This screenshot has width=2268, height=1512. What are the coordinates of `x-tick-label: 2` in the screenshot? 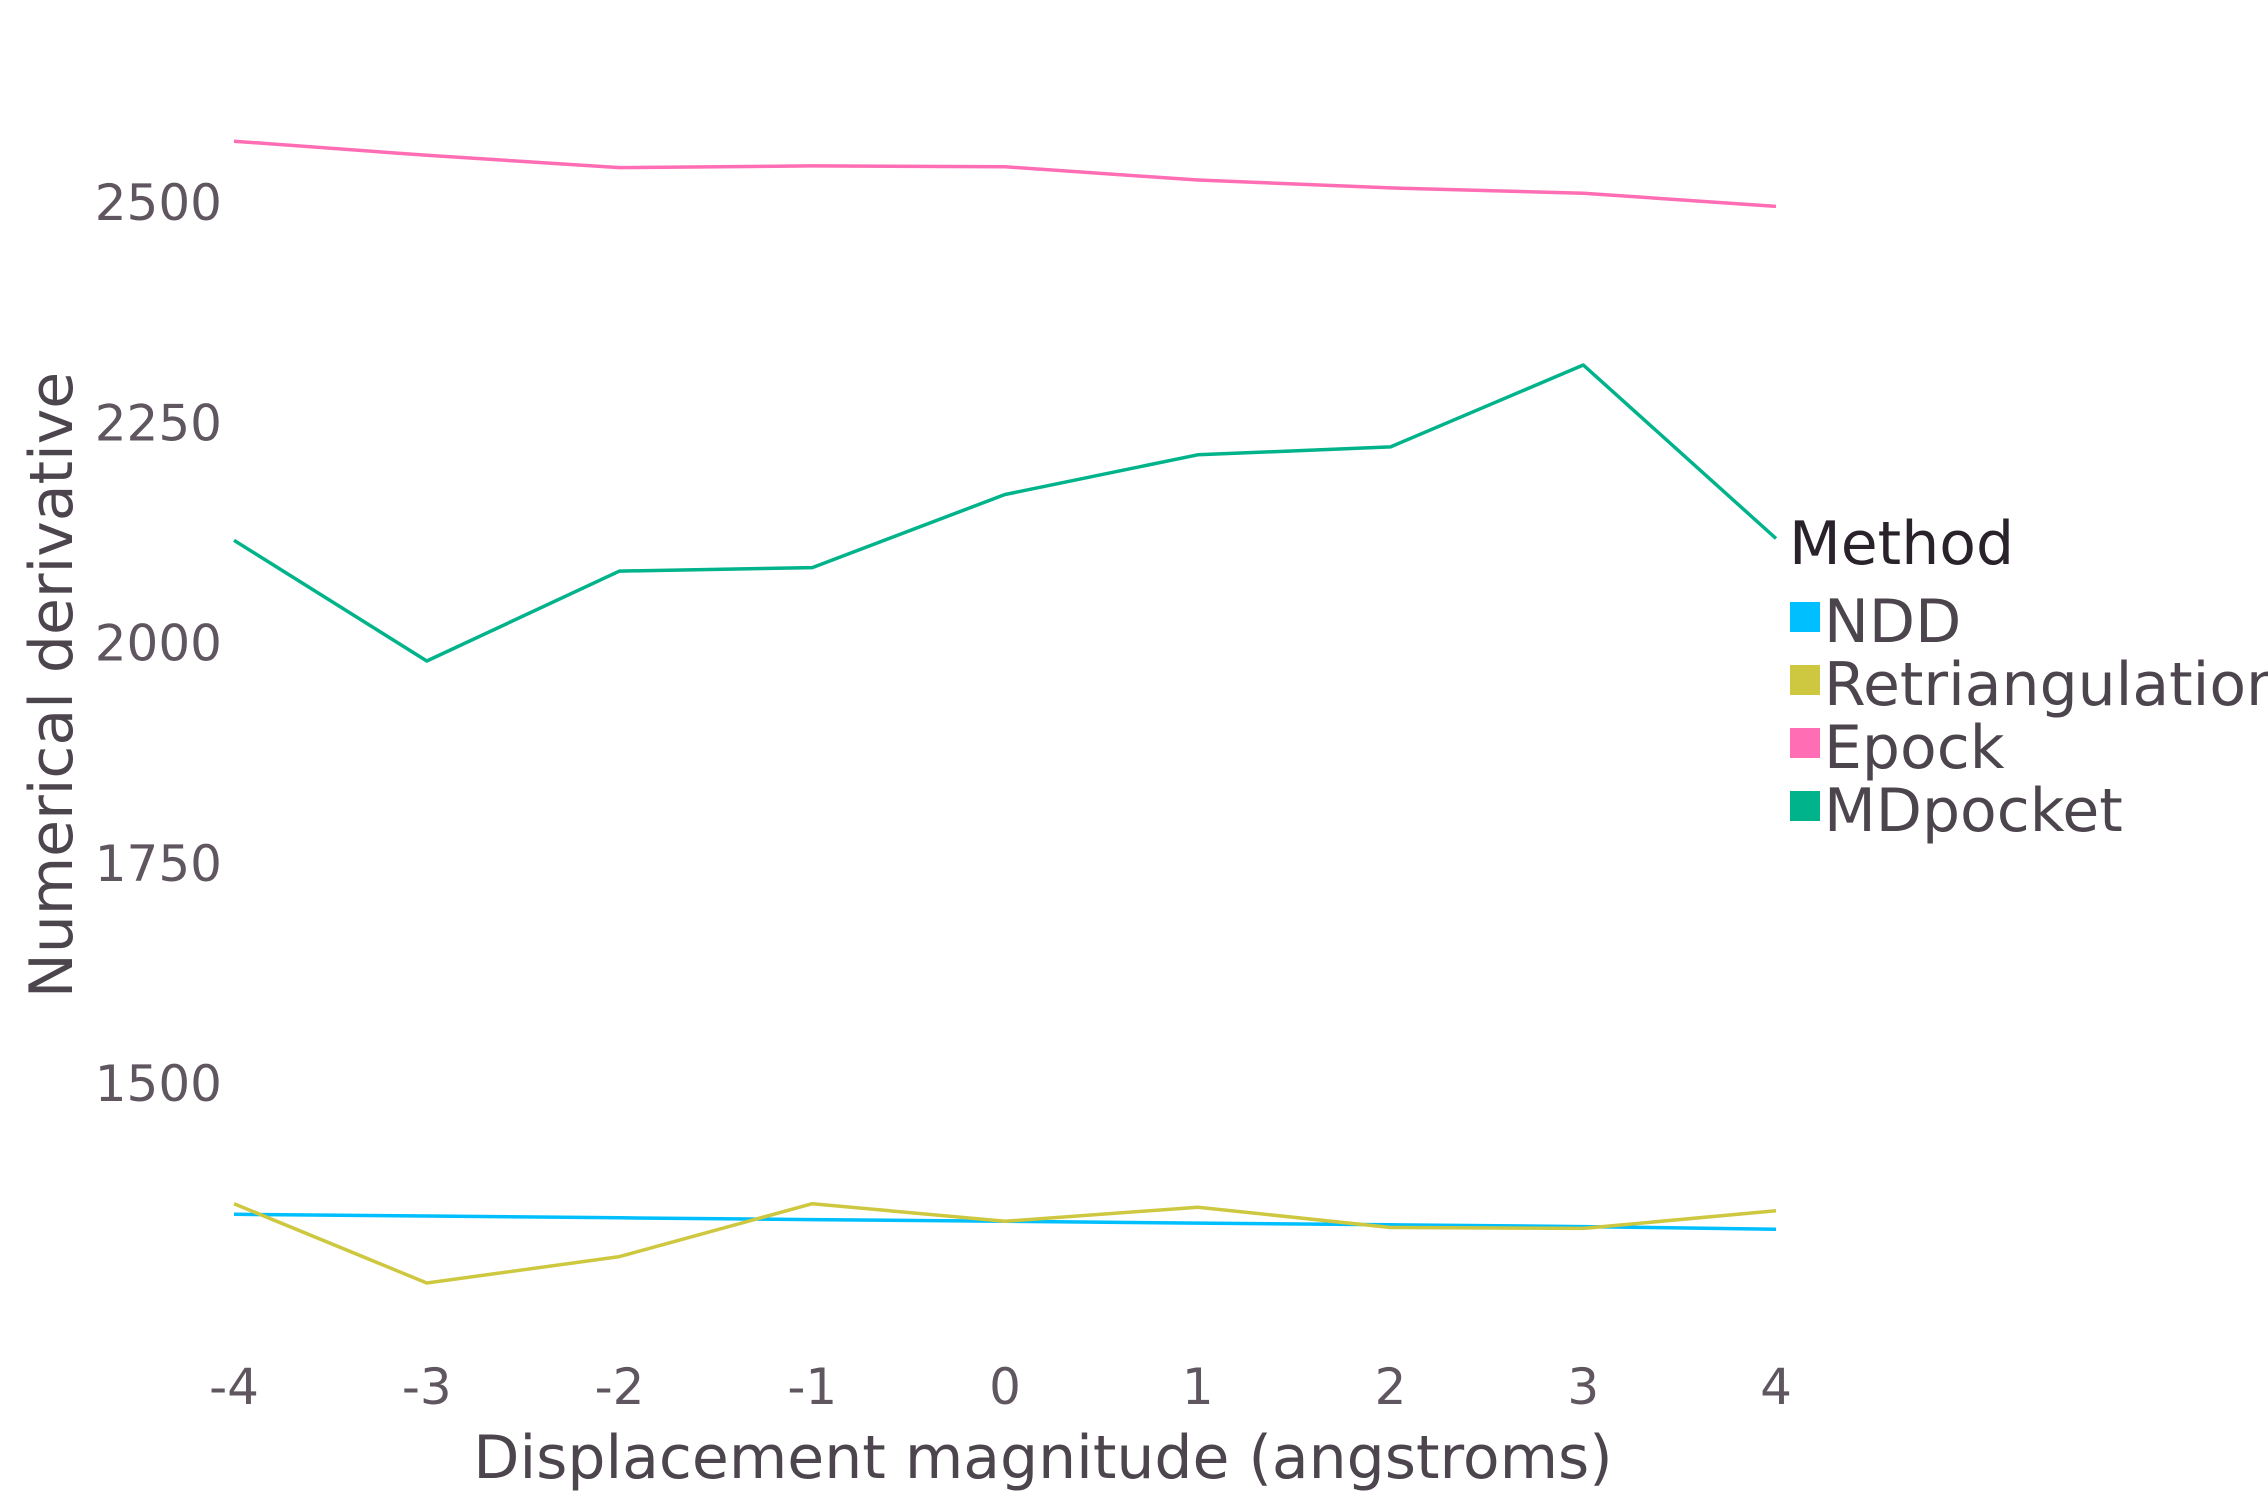 It's located at (1391, 1387).